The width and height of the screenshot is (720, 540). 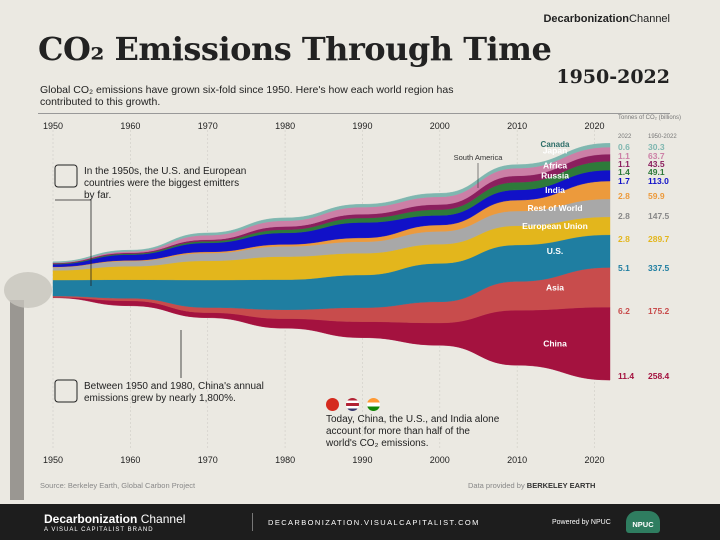 I want to click on smoke-cloud-icon, so click(x=28, y=290).